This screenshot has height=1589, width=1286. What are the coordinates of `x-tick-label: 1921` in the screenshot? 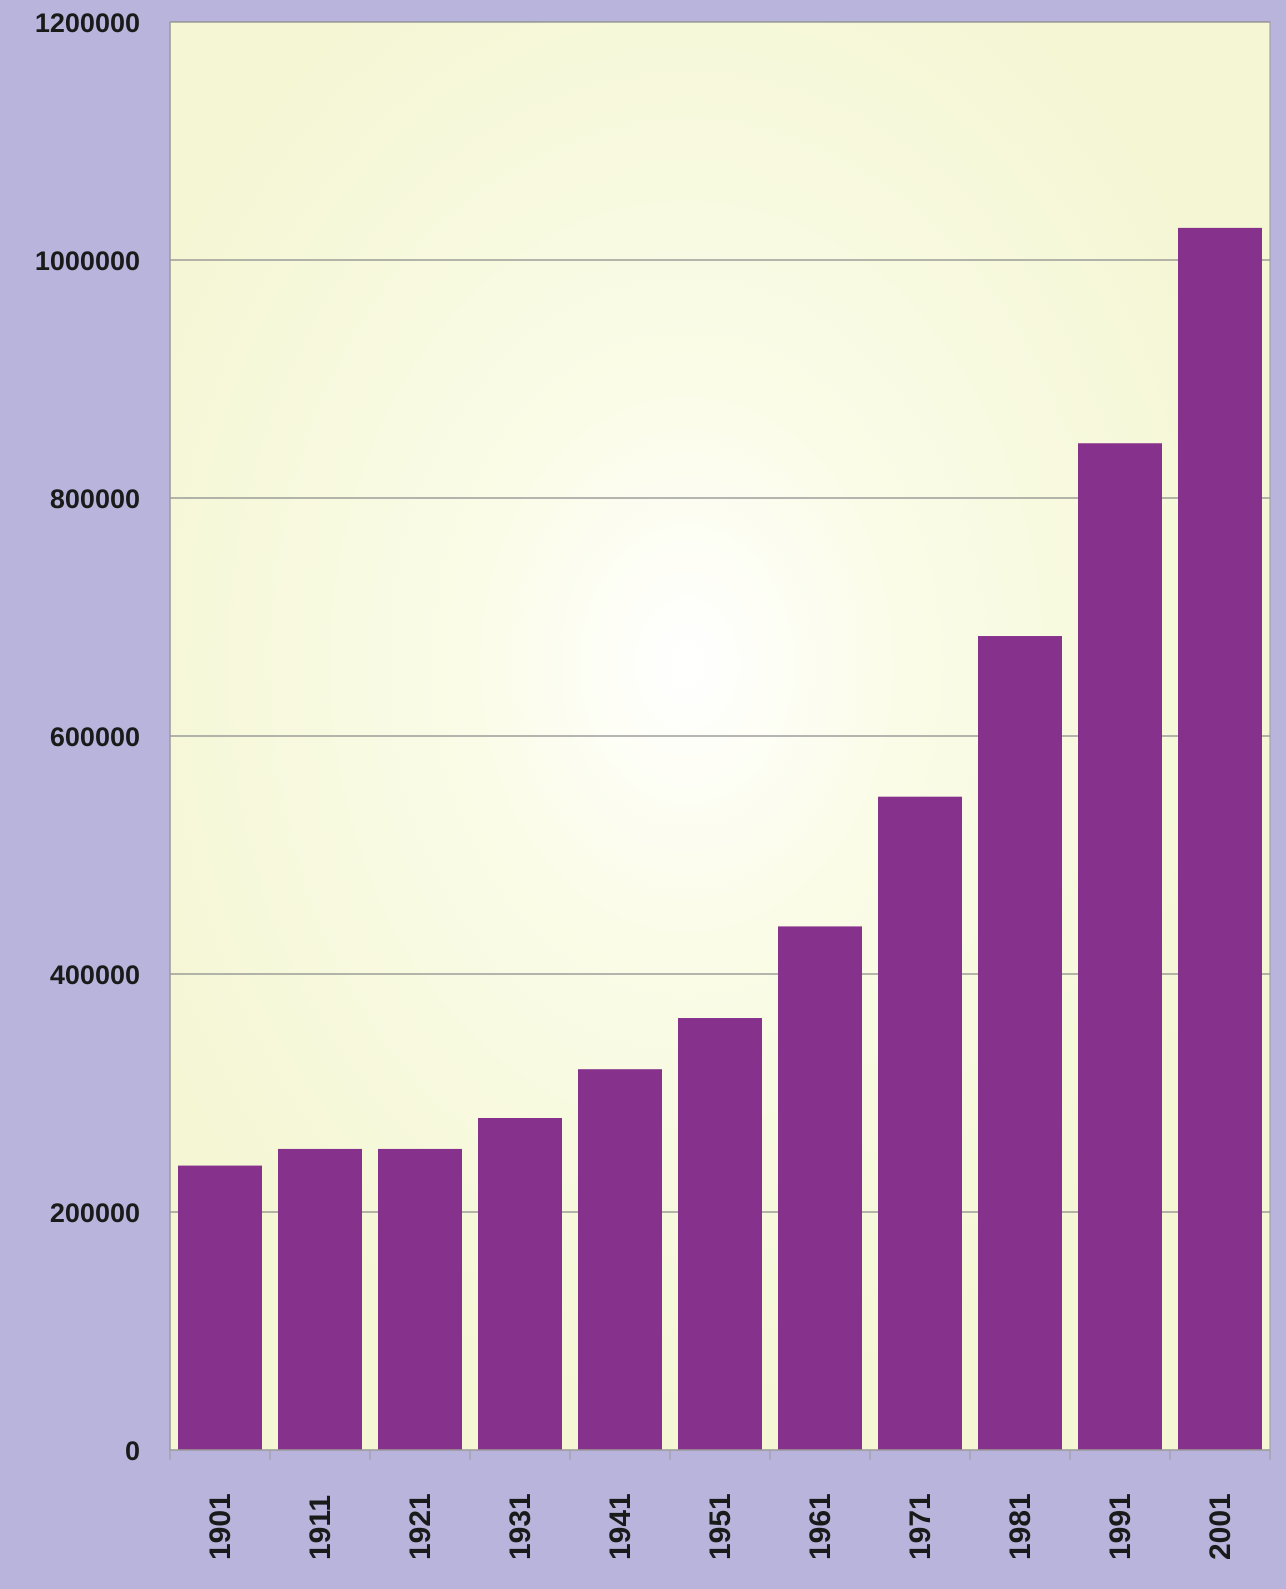 It's located at (420, 1526).